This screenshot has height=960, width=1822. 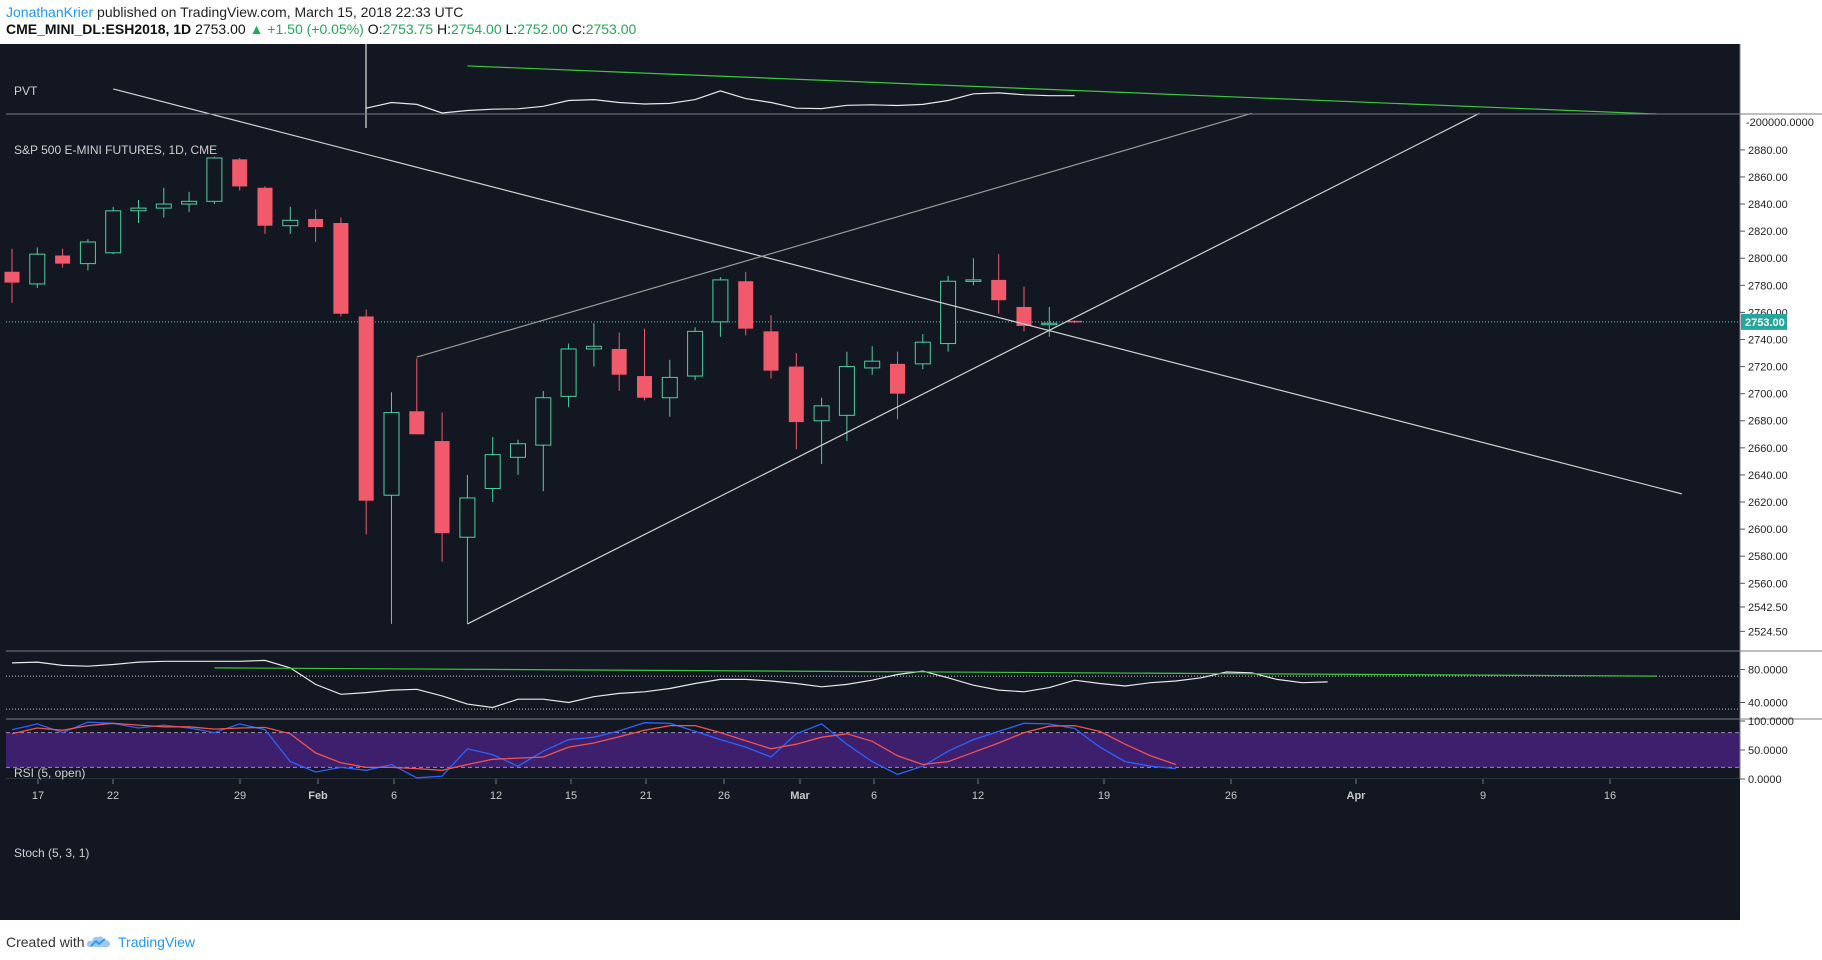 I want to click on stoch-pane, so click(x=873, y=750).